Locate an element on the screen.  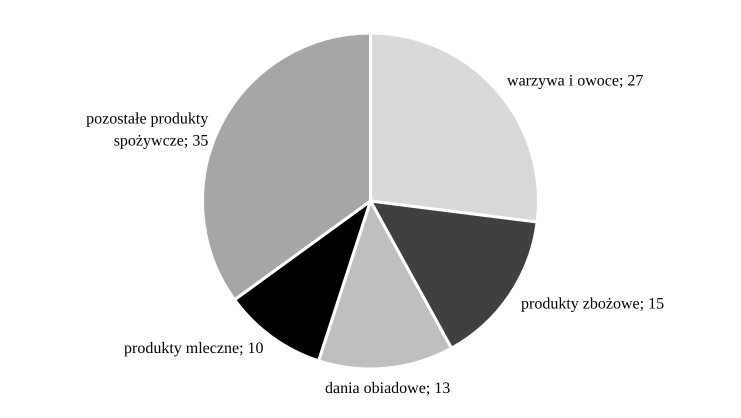
slice-label: pozostałe produkty spożywcze; 35 is located at coordinates (147, 130).